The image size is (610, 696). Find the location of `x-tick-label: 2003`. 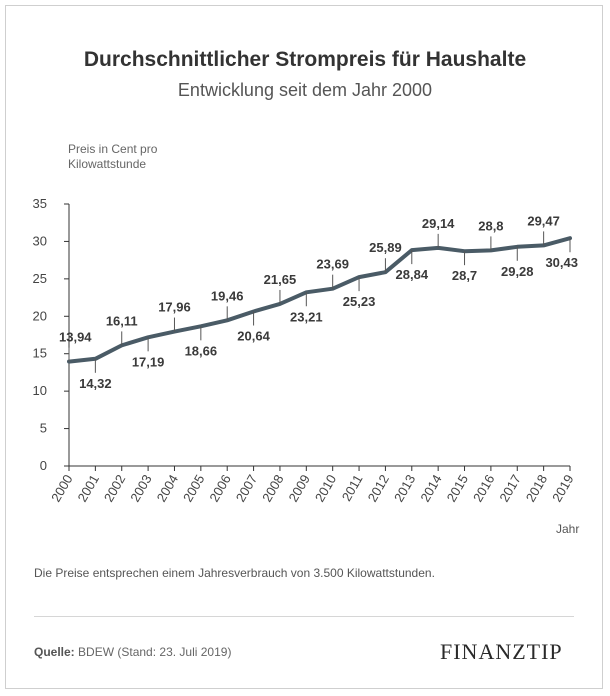

x-tick-label: 2003 is located at coordinates (140, 488).